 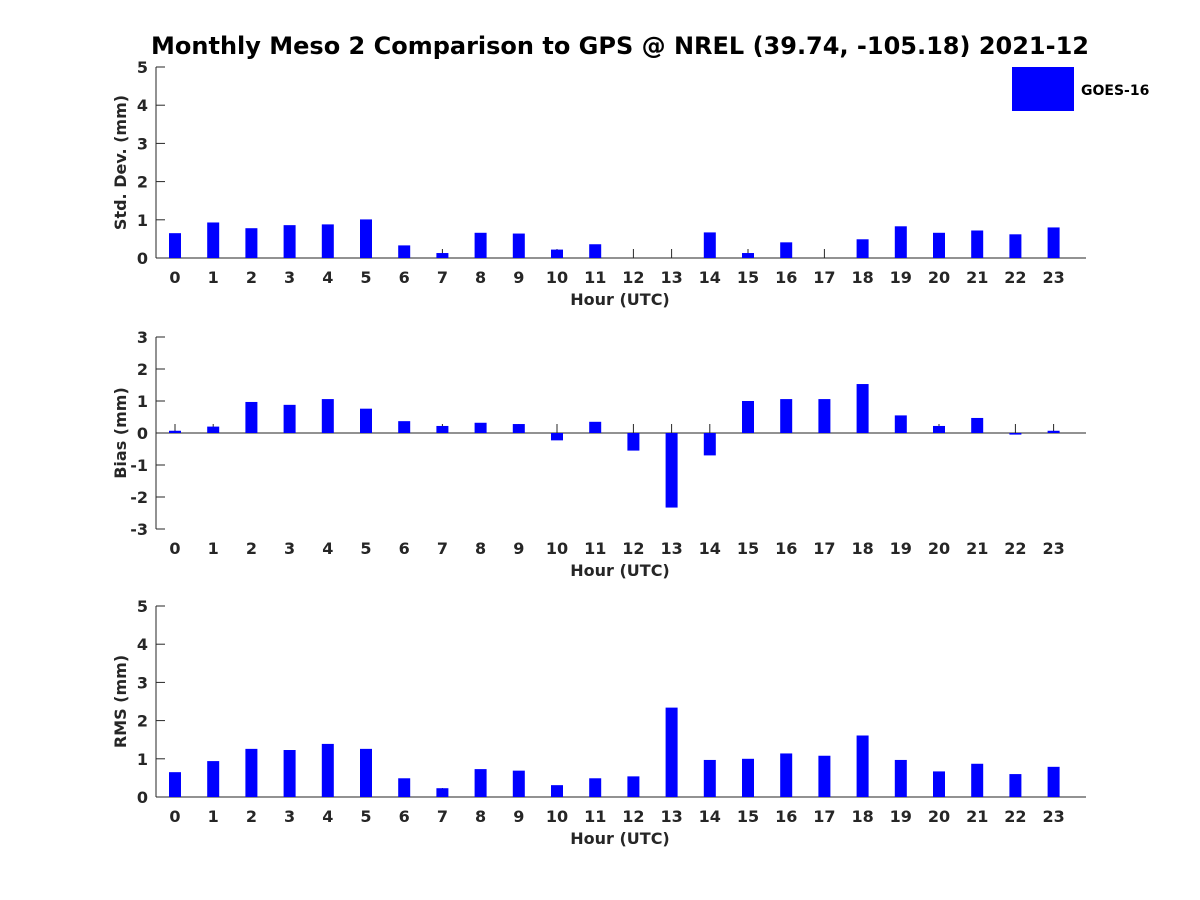 What do you see at coordinates (142, 369) in the screenshot?
I see `bias-y-tick-label: 2` at bounding box center [142, 369].